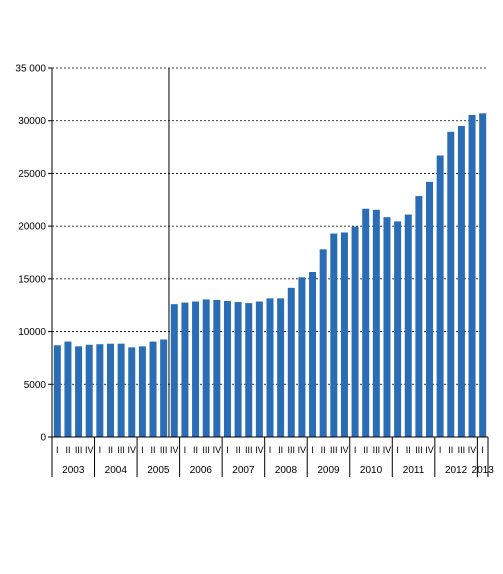 The image size is (503, 574). What do you see at coordinates (30, 69) in the screenshot?
I see `y-tick-label: 35 000` at bounding box center [30, 69].